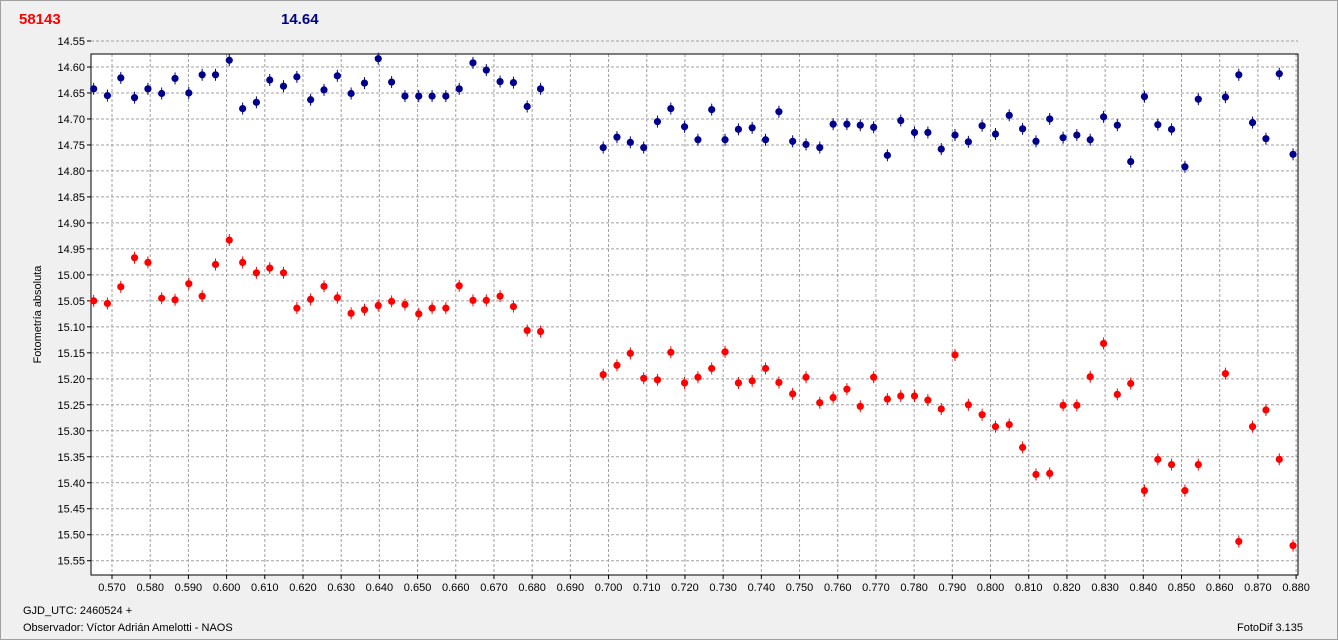 This screenshot has width=1338, height=640. Describe the element at coordinates (71, 510) in the screenshot. I see `y-tick-label: 15.45` at that location.